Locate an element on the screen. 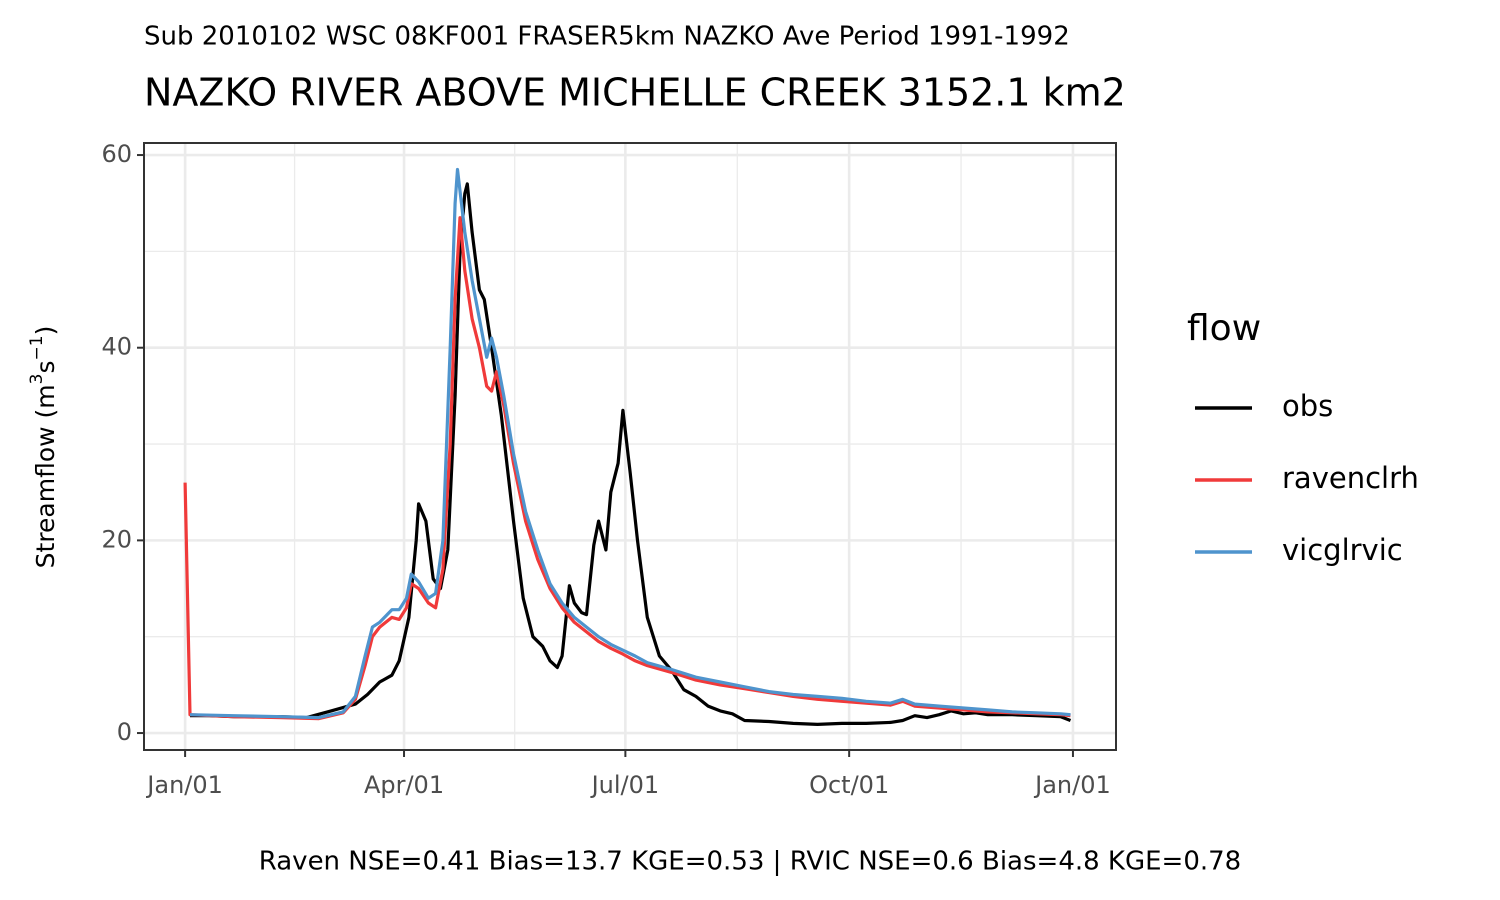  y-tick-label: 60 is located at coordinates (116, 154).